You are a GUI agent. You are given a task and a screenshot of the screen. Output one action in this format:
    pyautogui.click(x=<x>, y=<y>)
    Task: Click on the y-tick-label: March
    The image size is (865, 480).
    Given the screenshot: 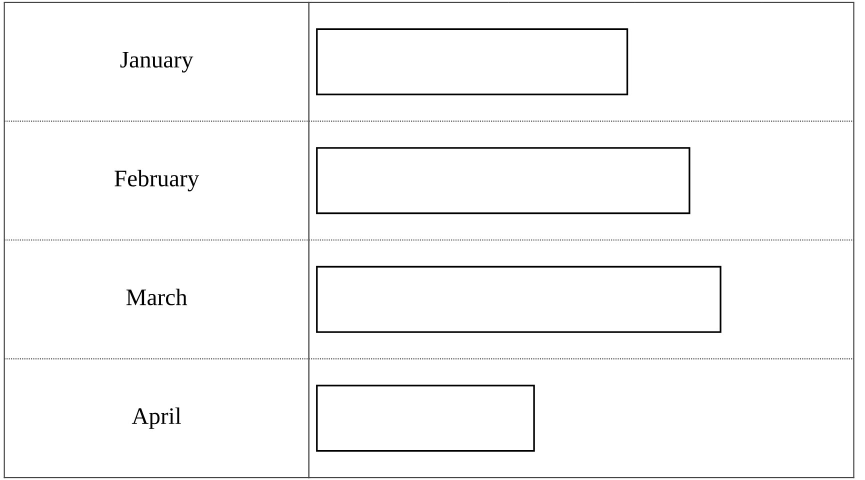 What is the action you would take?
    pyautogui.click(x=157, y=297)
    